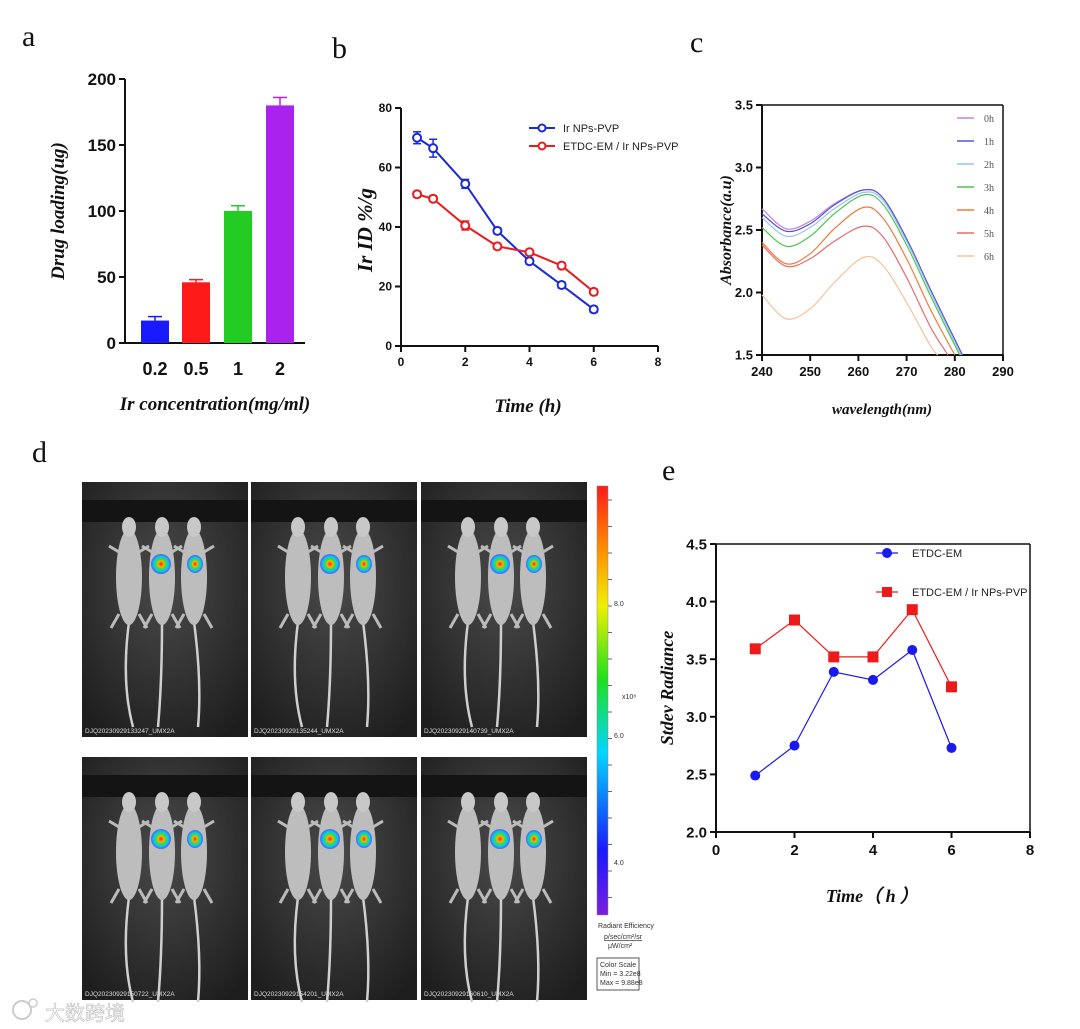 The height and width of the screenshot is (1029, 1080). Describe the element at coordinates (386, 168) in the screenshot. I see `y-tick-label: 60` at that location.